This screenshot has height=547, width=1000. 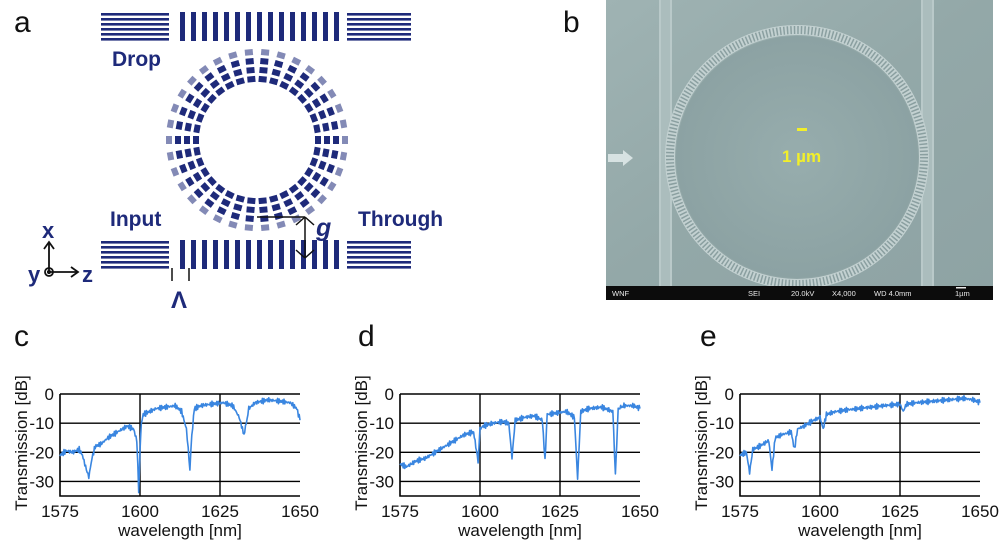 What do you see at coordinates (366, 336) in the screenshot?
I see `panel-label-d: d` at bounding box center [366, 336].